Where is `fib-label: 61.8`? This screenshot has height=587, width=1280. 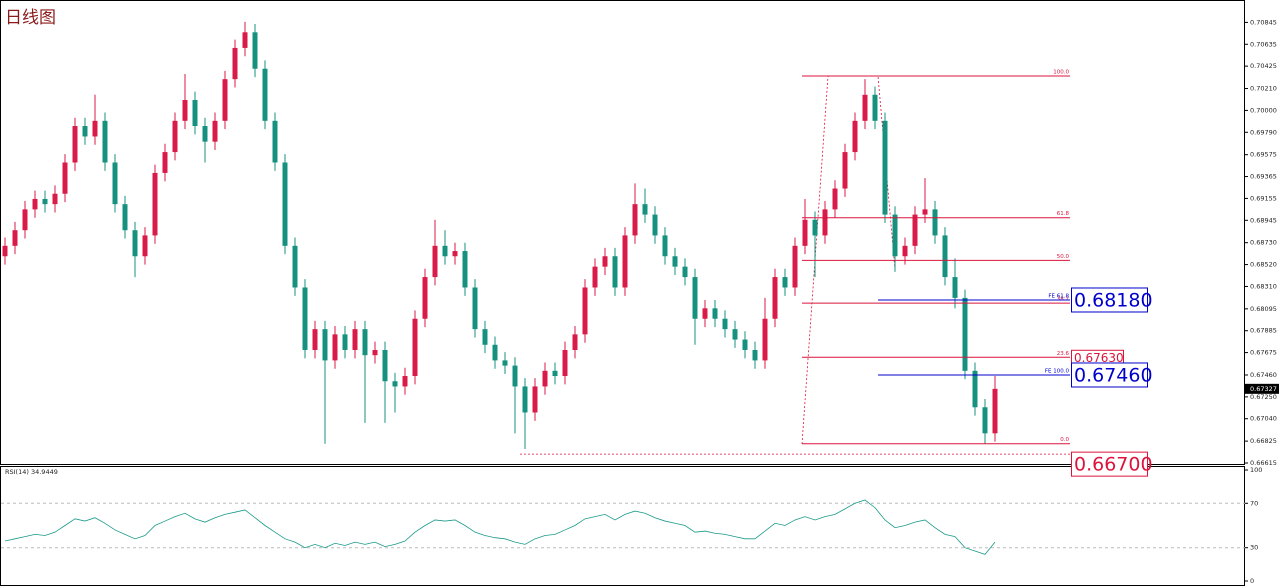 fib-label: 61.8 is located at coordinates (1063, 214).